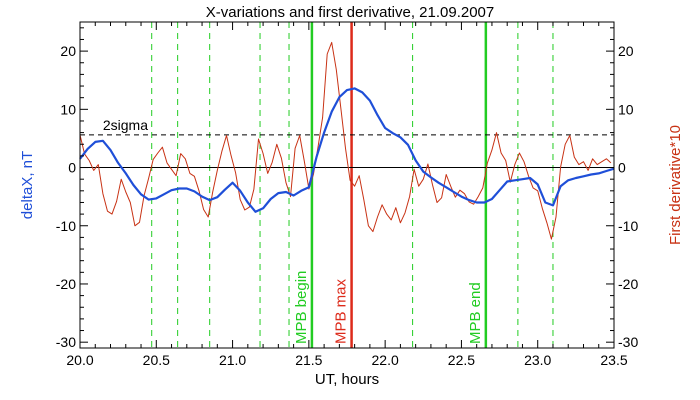 The width and height of the screenshot is (700, 400). Describe the element at coordinates (626, 109) in the screenshot. I see `y-tick-label-right-4: 10` at that location.